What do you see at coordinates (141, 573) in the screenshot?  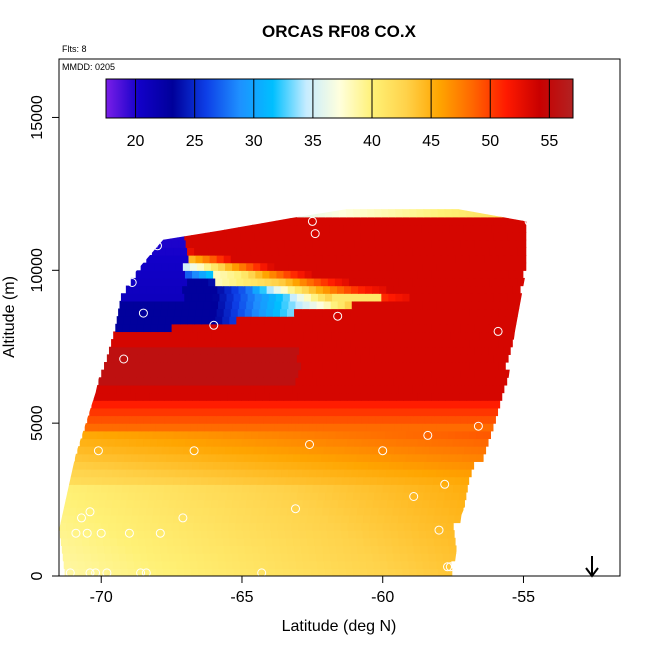 I see `sample-point` at bounding box center [141, 573].